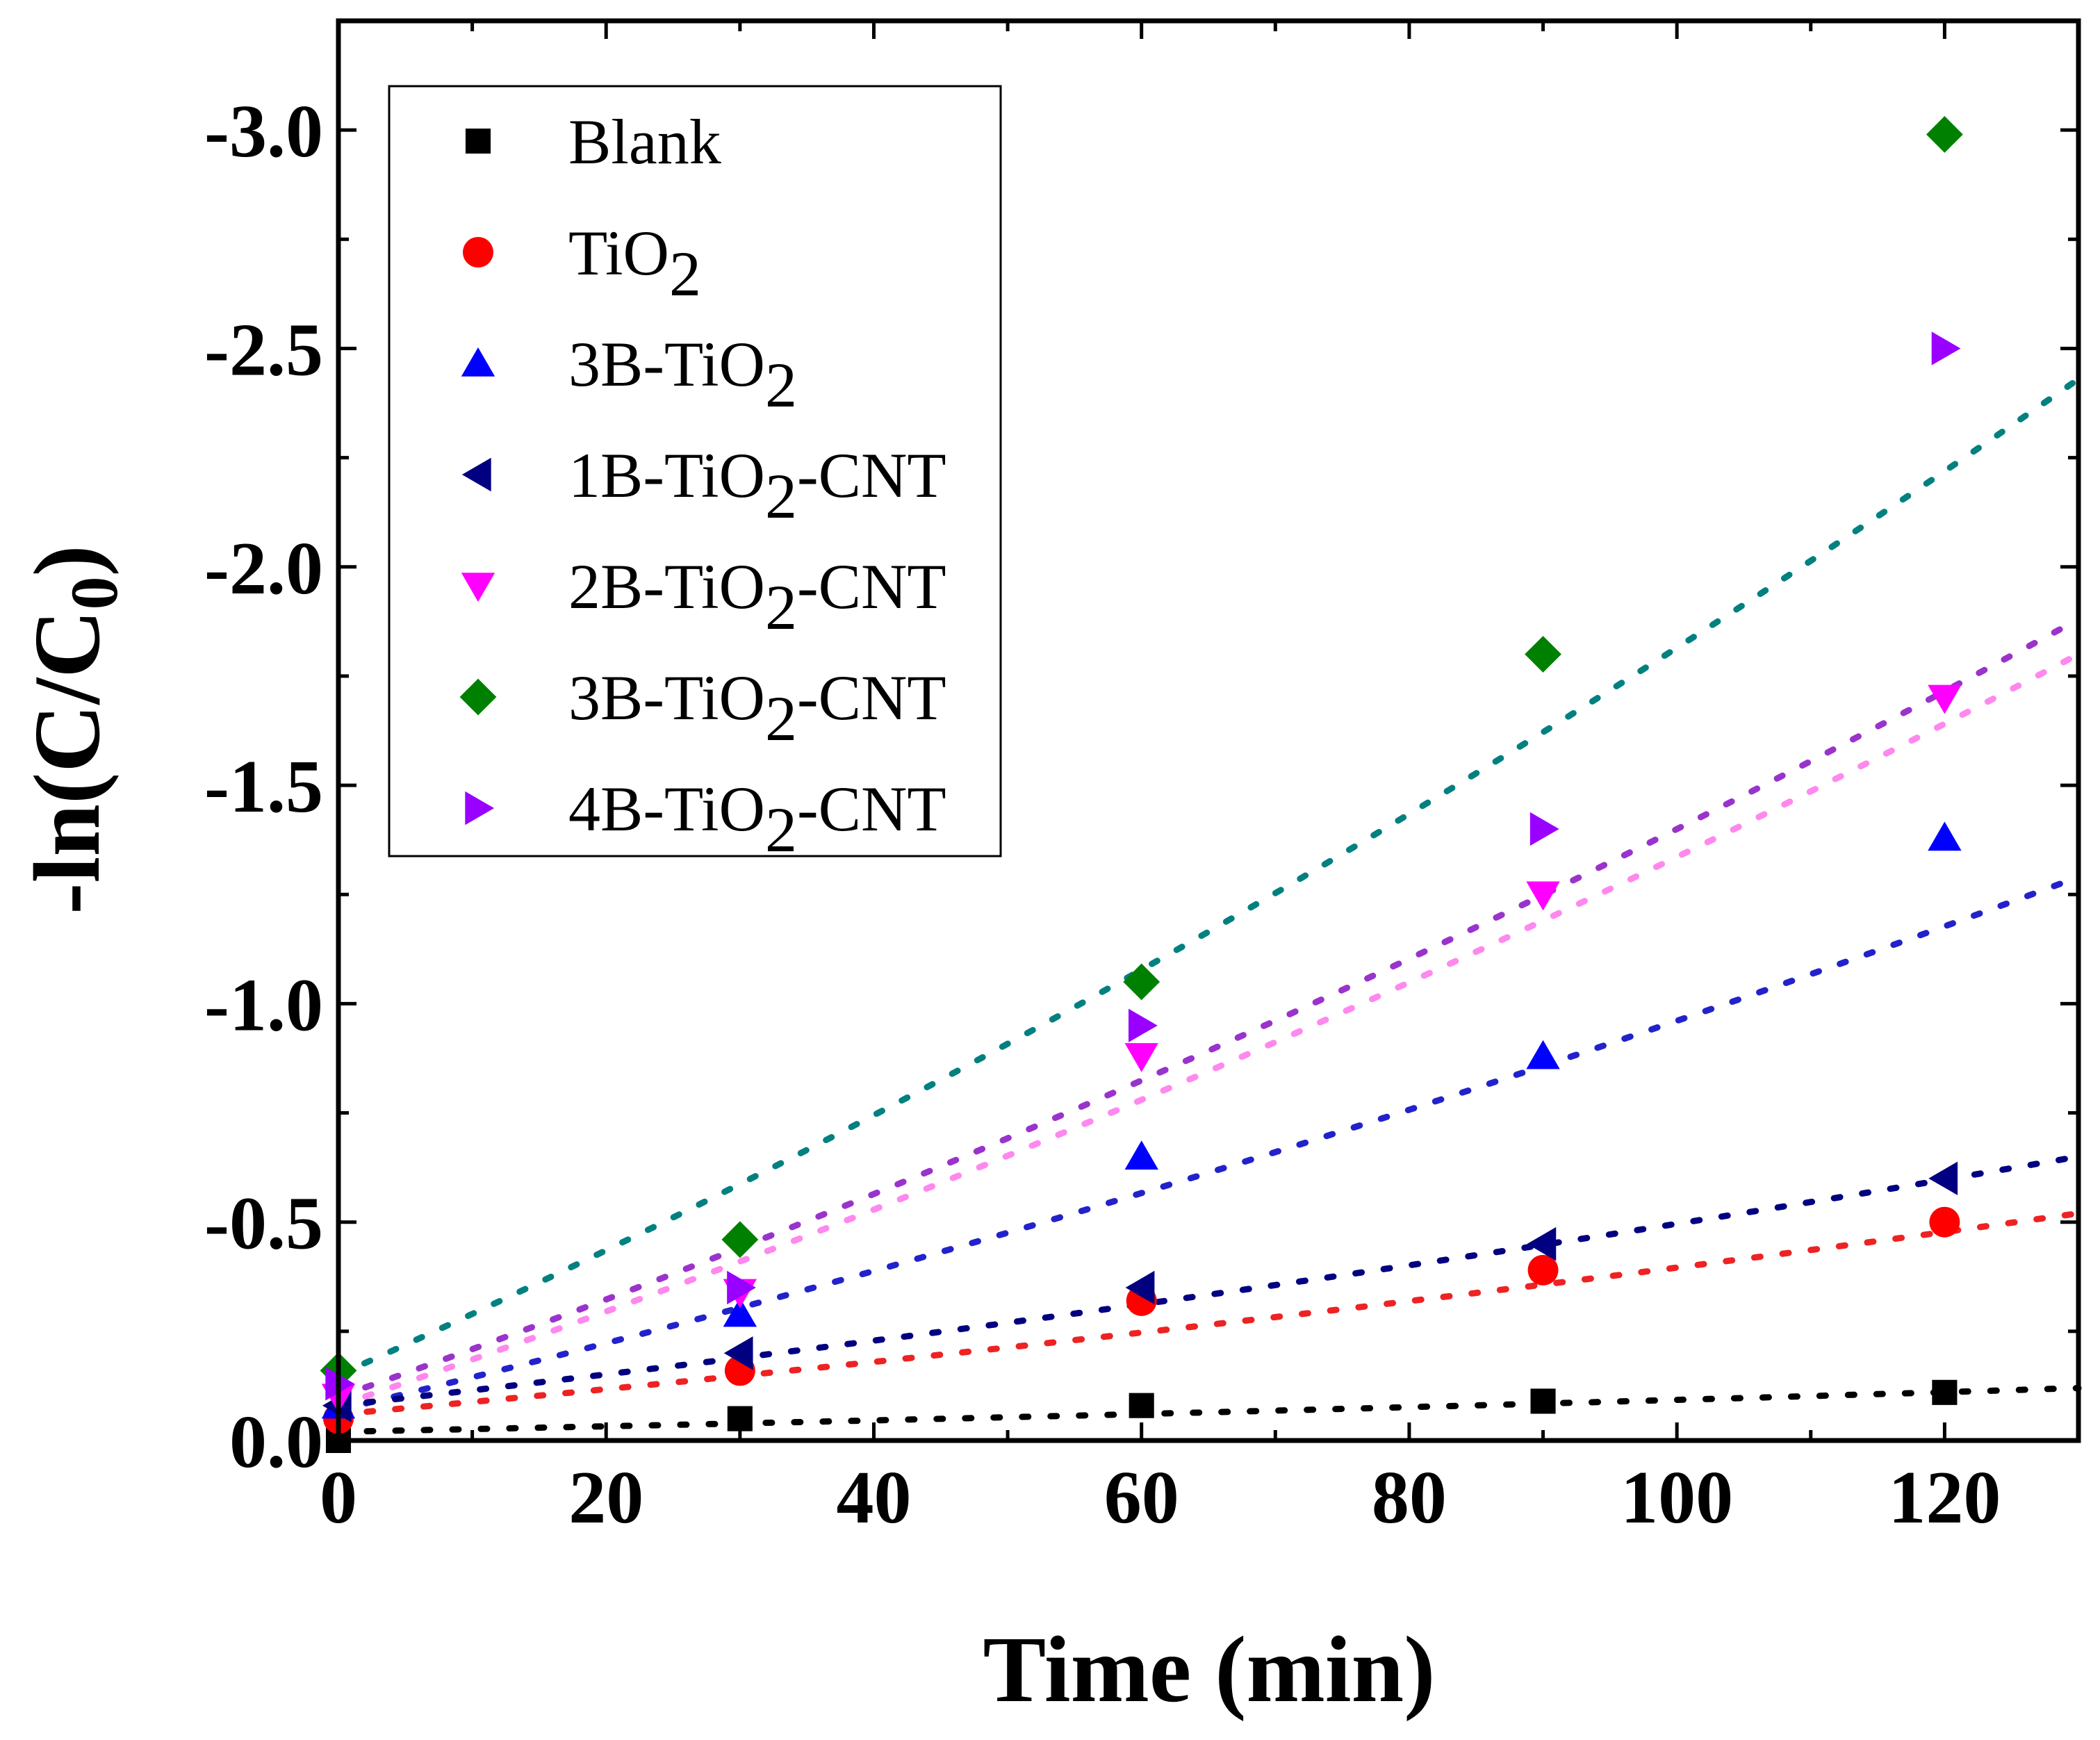  Describe the element at coordinates (276, 1442) in the screenshot. I see `y-tick-label: 0.0` at that location.